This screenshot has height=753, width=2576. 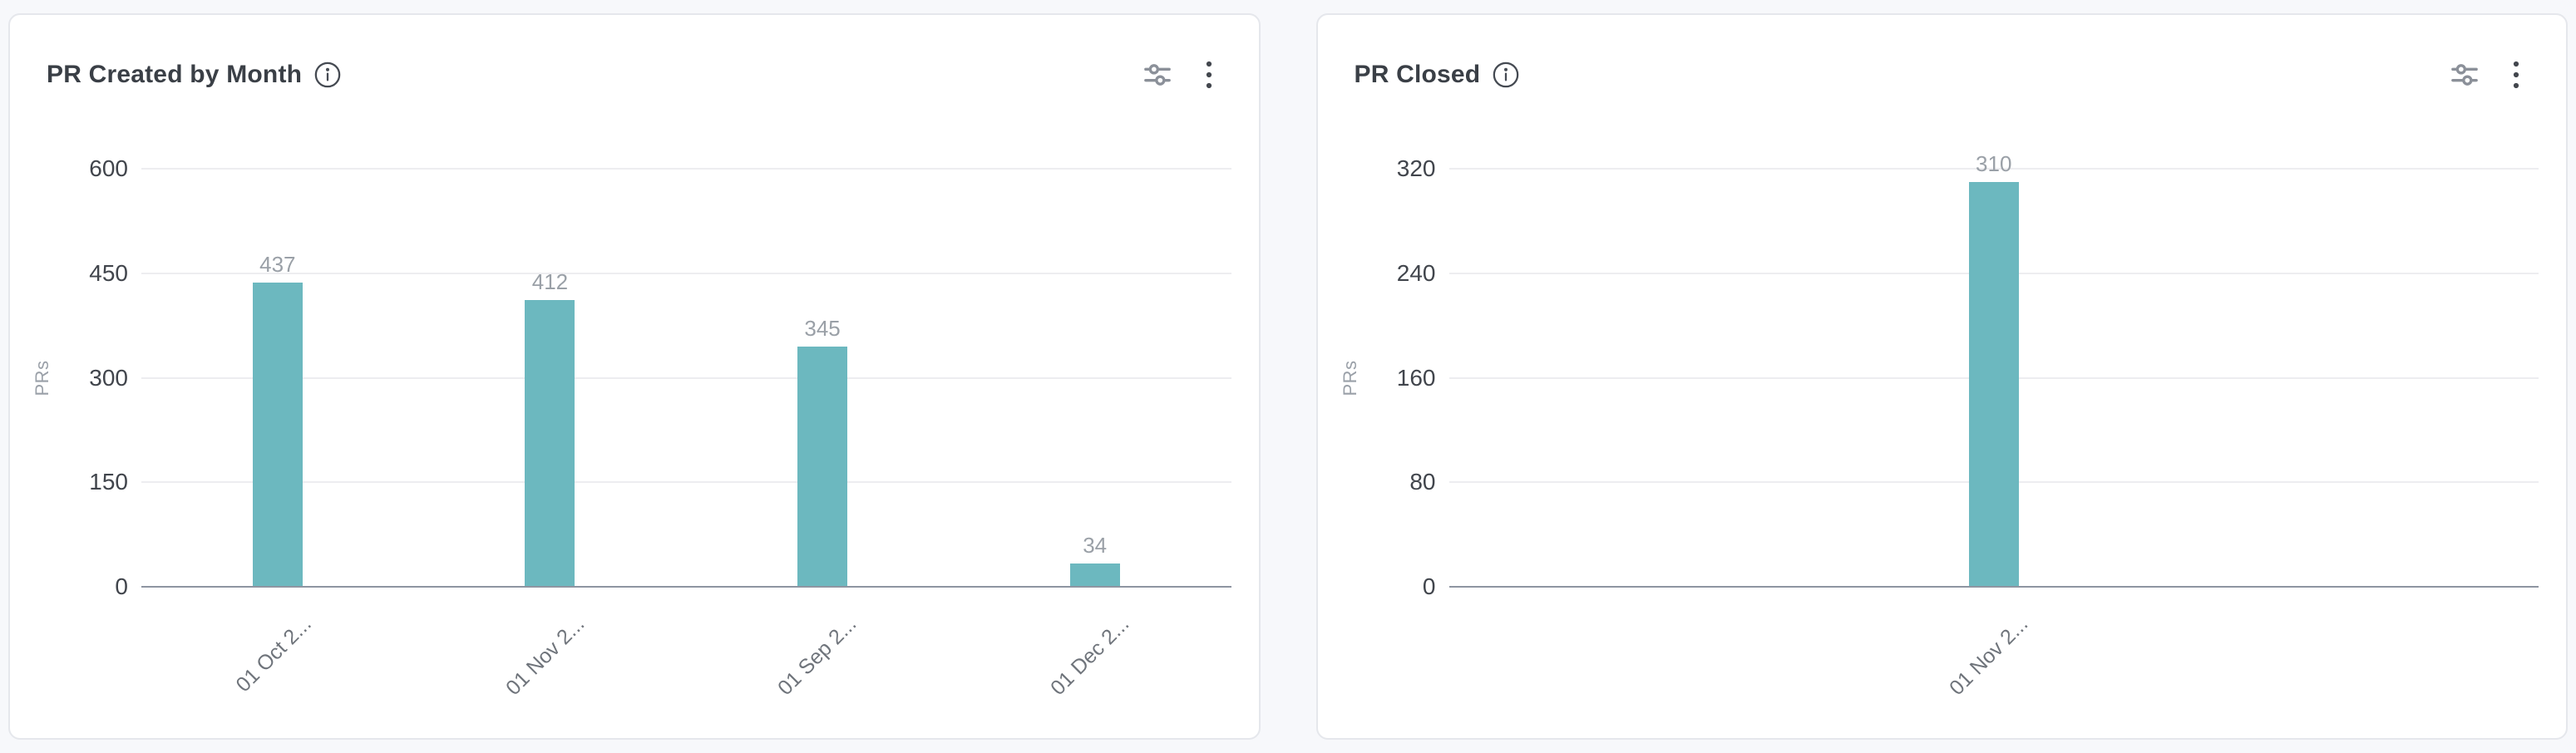 What do you see at coordinates (634, 53) in the screenshot?
I see `card-header: PR Created by Month` at bounding box center [634, 53].